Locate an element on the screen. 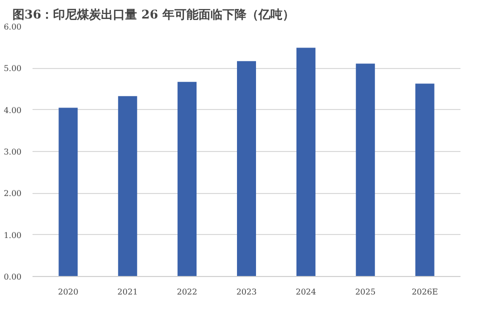 The height and width of the screenshot is (316, 500). chart-title: 图36：印尼煤炭出口量 26 年可能面临下降（亿吨） is located at coordinates (153, 15).